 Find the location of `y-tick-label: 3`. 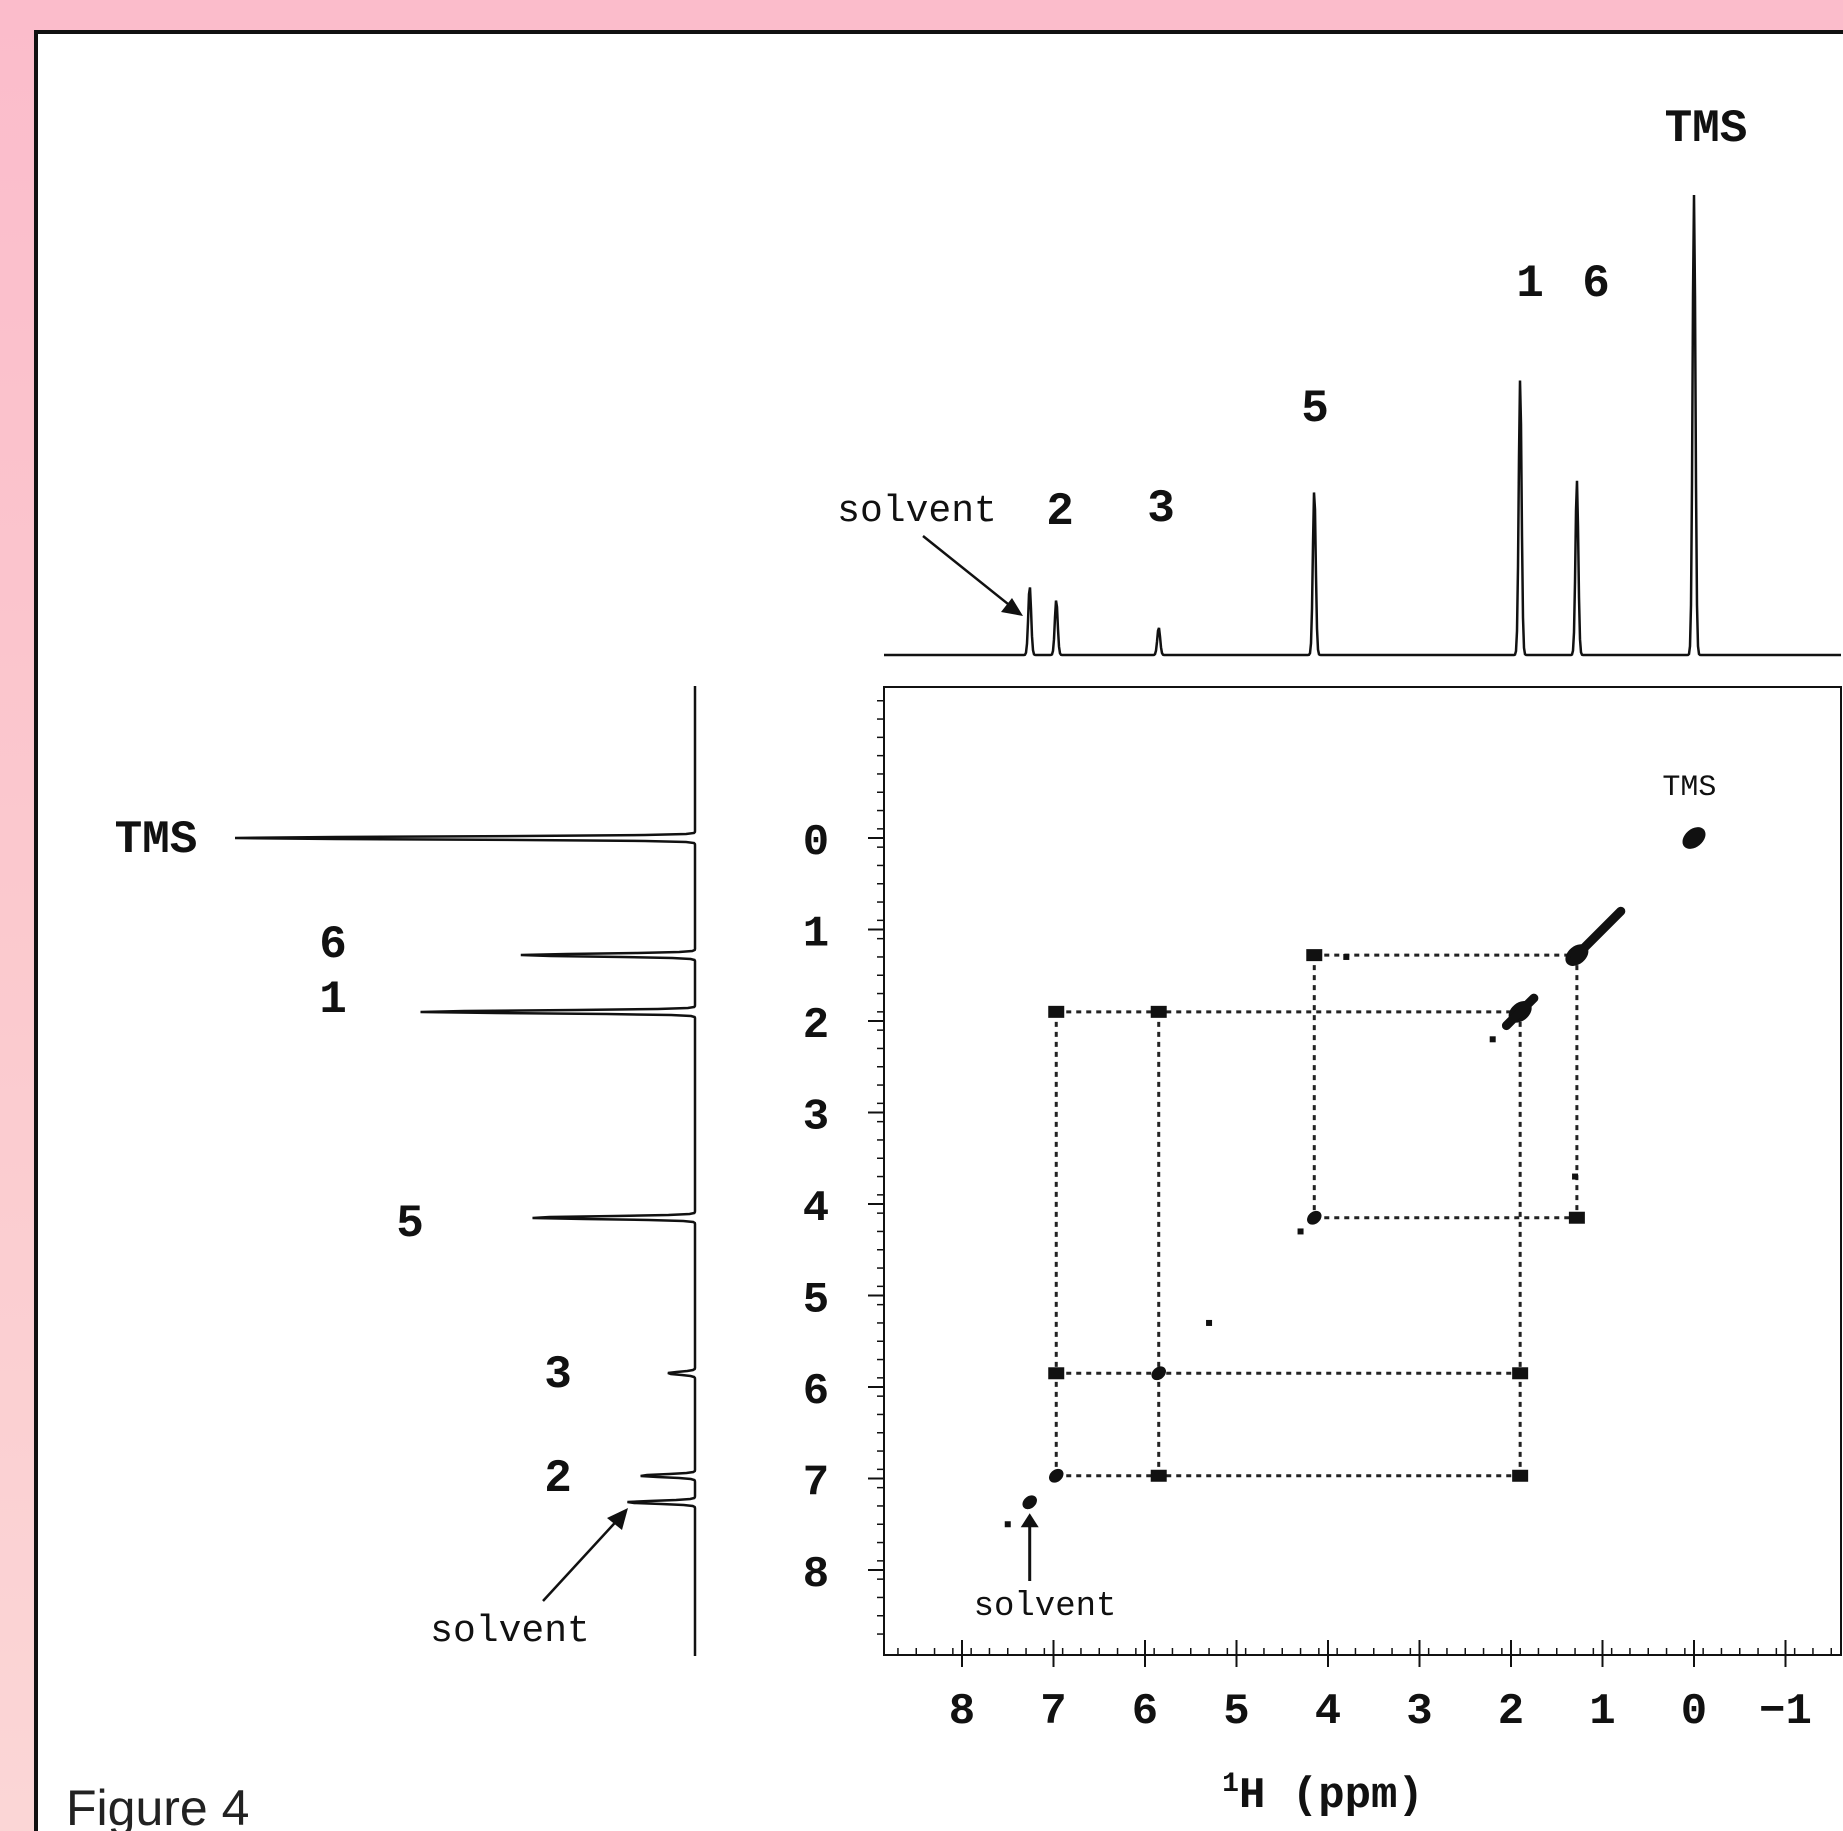

y-tick-label: 3 is located at coordinates (816, 1118).